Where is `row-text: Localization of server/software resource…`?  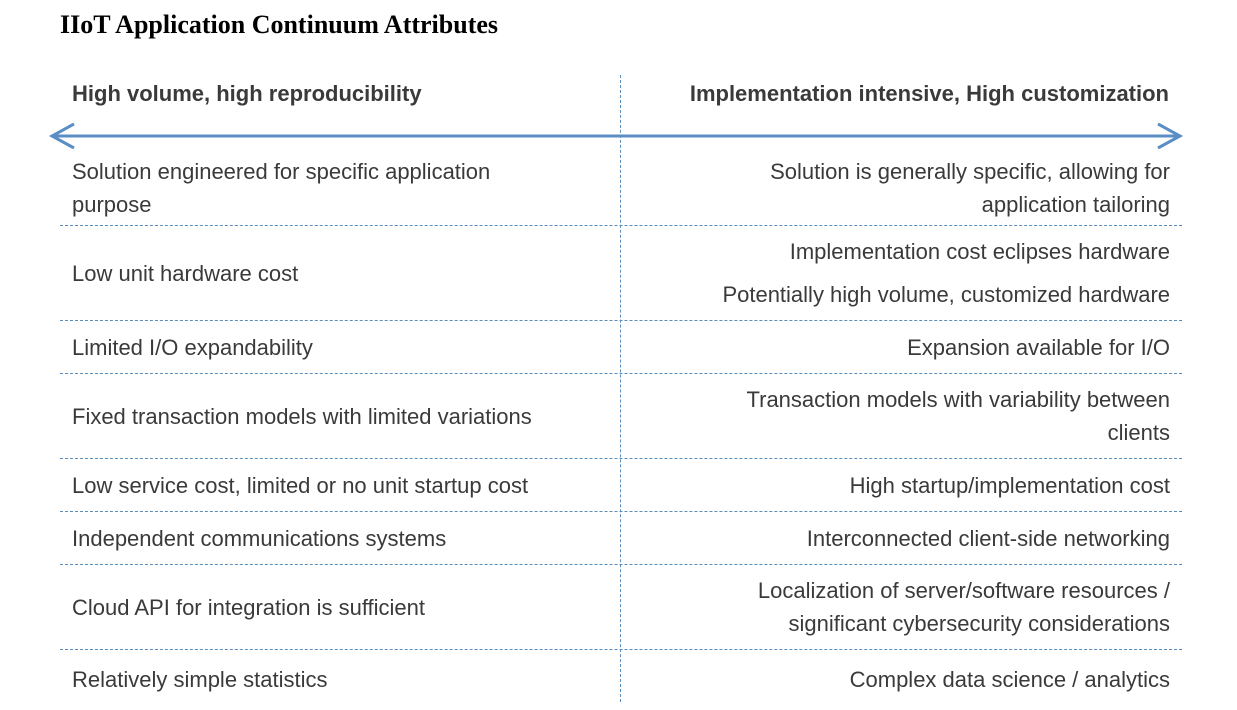
row-text: Localization of server/software resource… is located at coordinates (963, 590).